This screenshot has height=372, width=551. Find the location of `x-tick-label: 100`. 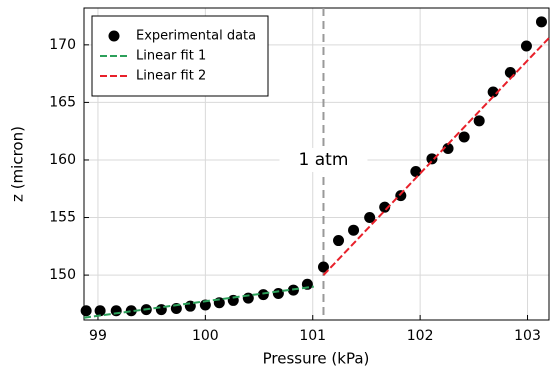

x-tick-label: 100 is located at coordinates (205, 336).